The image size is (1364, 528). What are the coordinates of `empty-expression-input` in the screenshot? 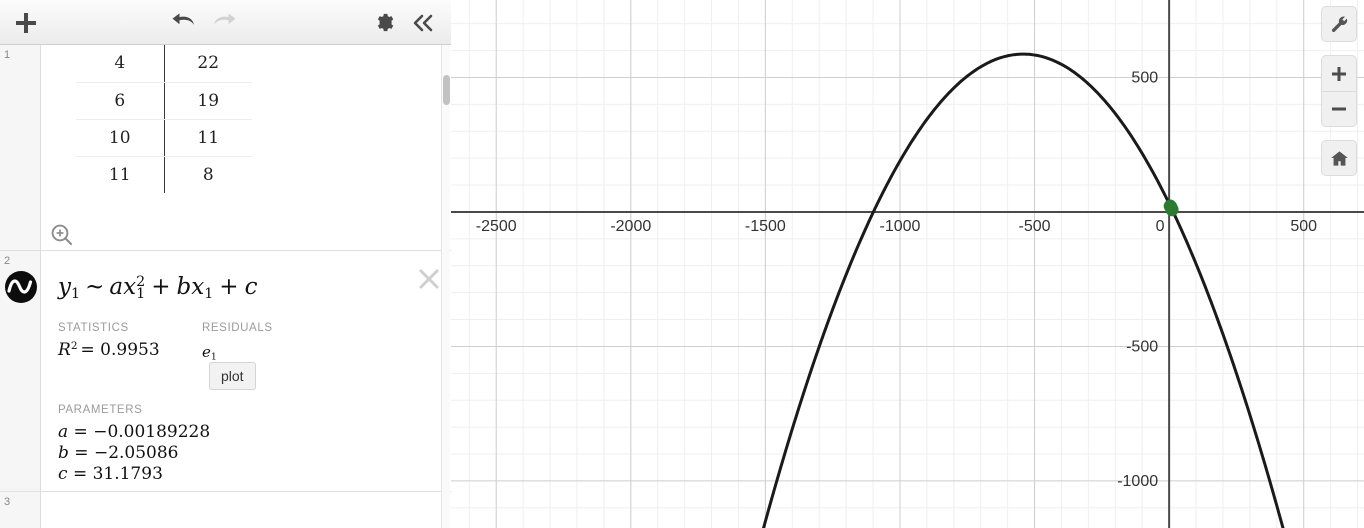 It's located at (246, 510).